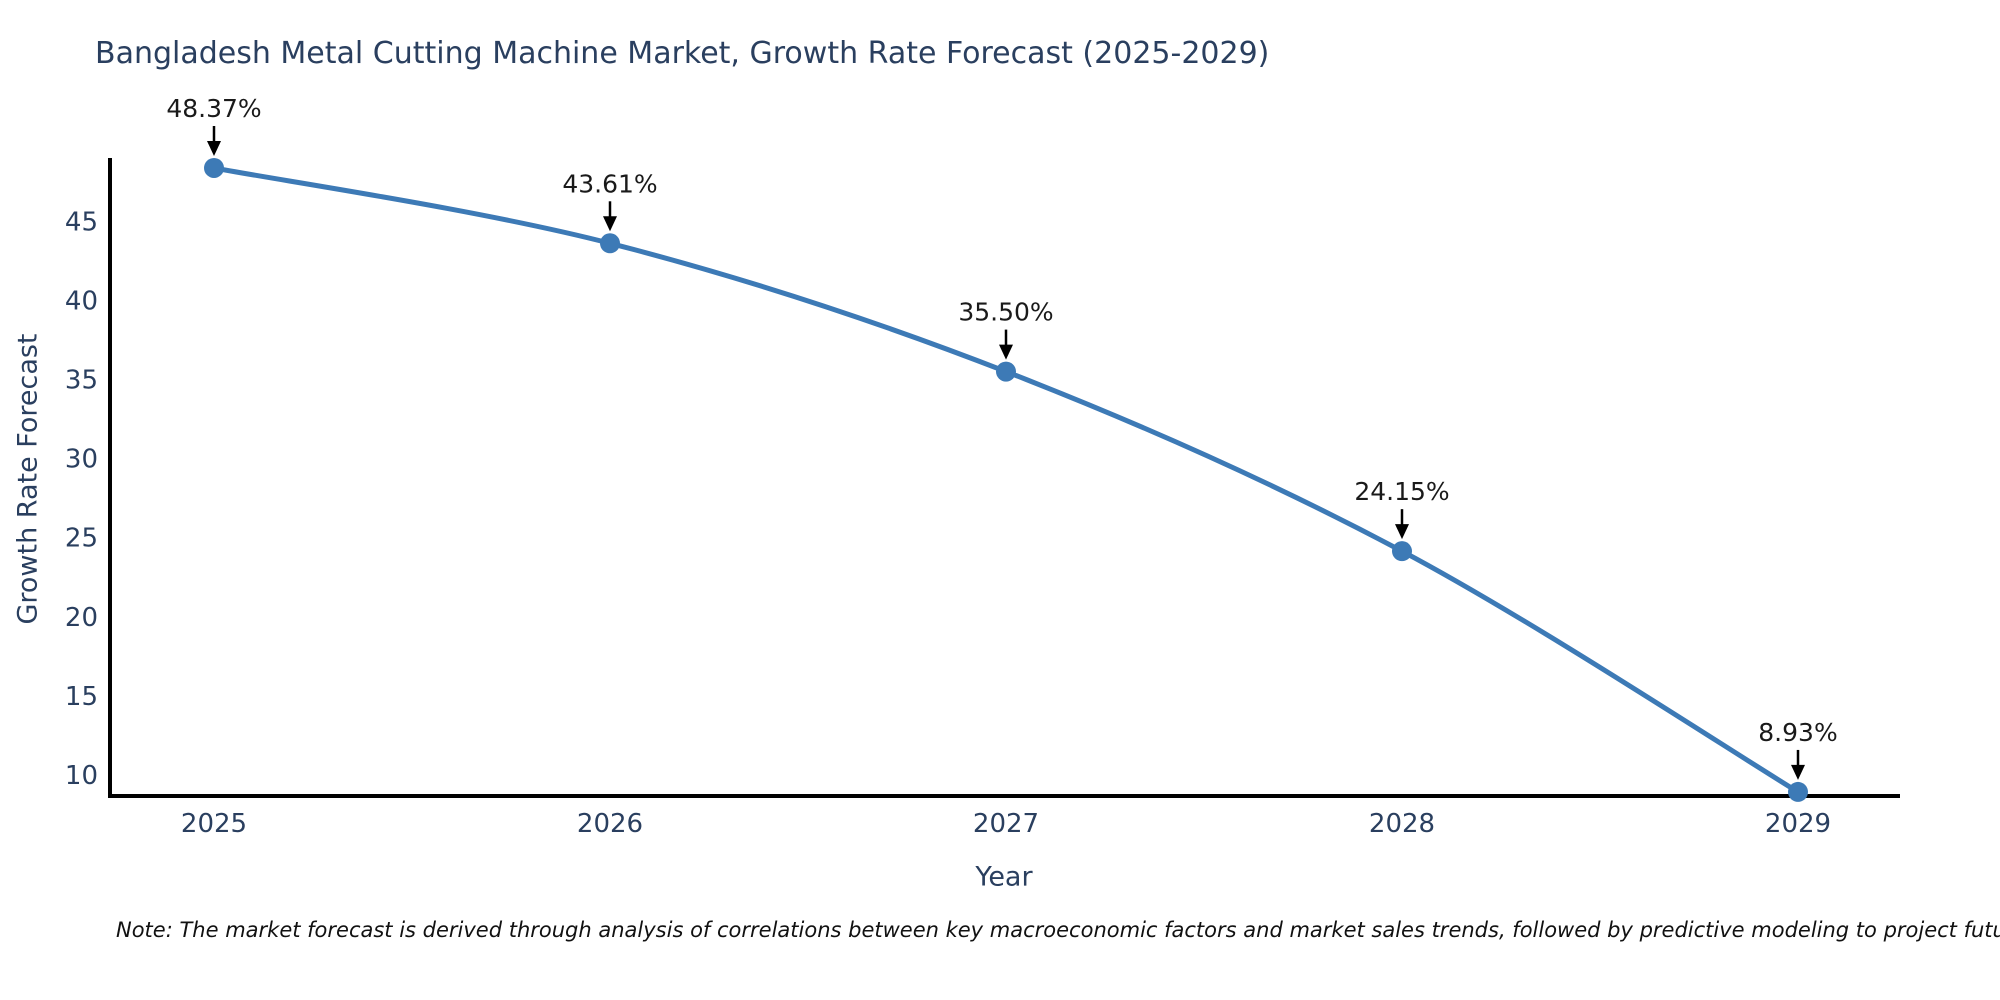 Image resolution: width=2000 pixels, height=1000 pixels. I want to click on y-tick-label: 20, so click(81, 618).